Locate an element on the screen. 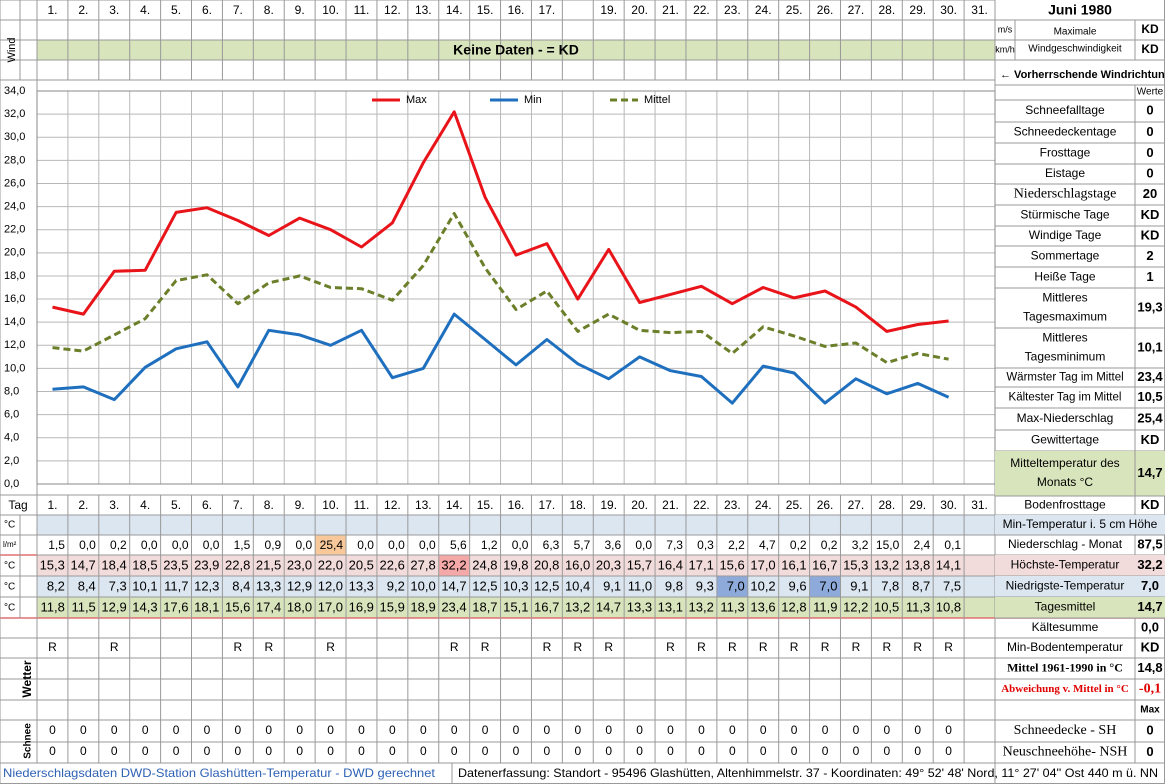 The width and height of the screenshot is (1165, 784). temp-cell: 11,5 is located at coordinates (83, 606).